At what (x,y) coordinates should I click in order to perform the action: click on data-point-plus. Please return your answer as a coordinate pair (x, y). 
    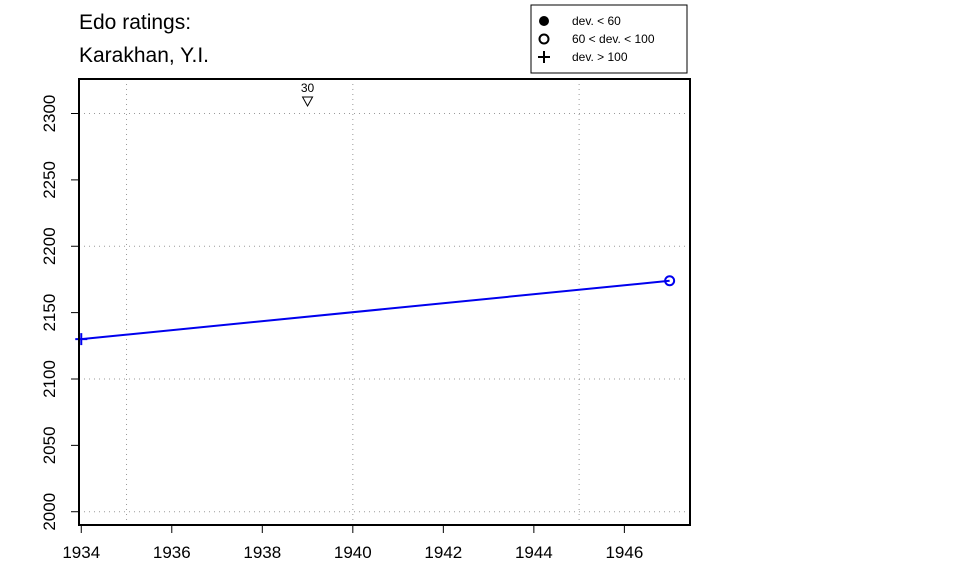
    Looking at the image, I should click on (81, 339).